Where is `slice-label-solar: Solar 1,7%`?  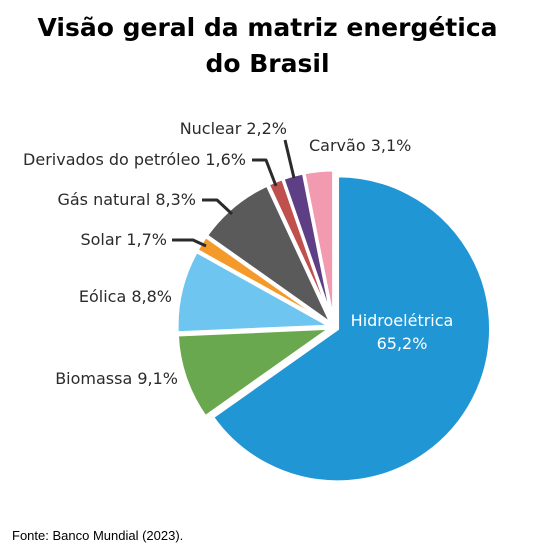 slice-label-solar: Solar 1,7% is located at coordinates (123, 239).